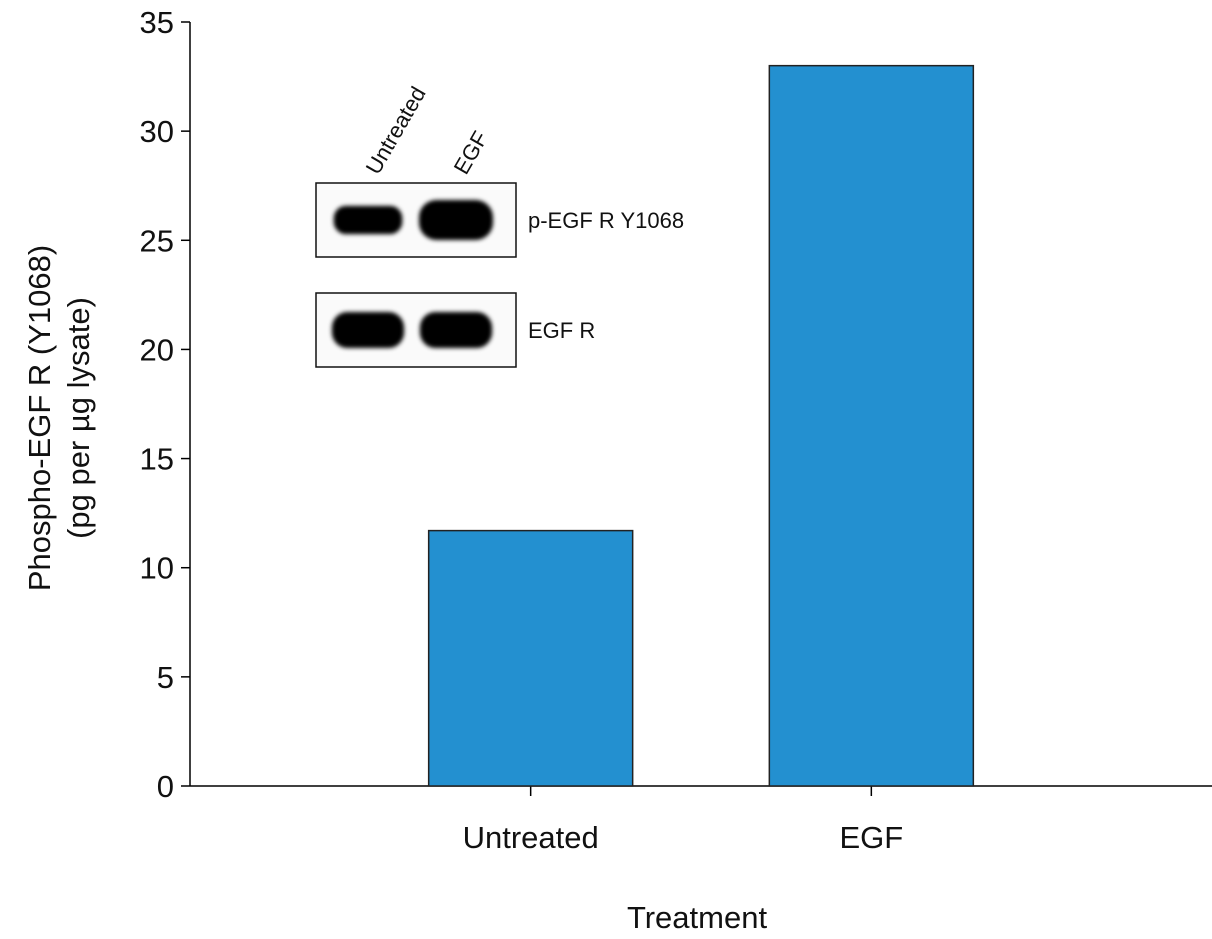 The image size is (1212, 939). I want to click on bar-untreated, so click(530, 658).